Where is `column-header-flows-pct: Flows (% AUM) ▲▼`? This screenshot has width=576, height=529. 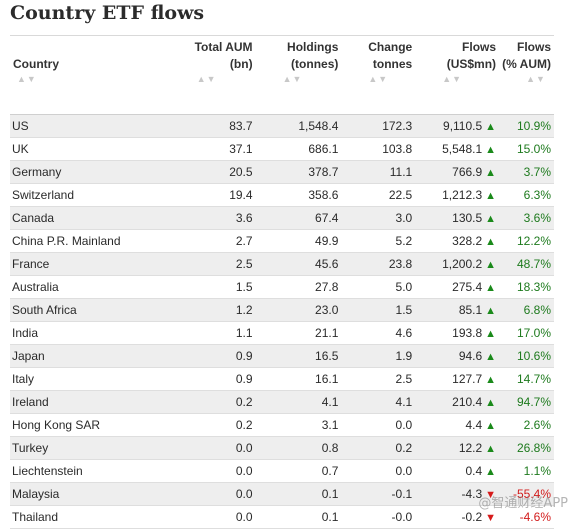
column-header-flows-pct: Flows (% AUM) ▲▼ is located at coordinates (526, 75).